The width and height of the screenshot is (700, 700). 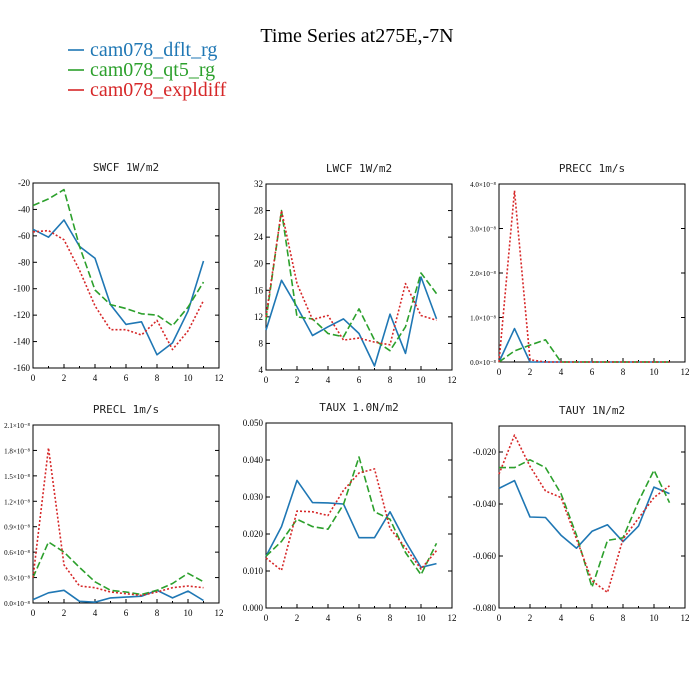 What do you see at coordinates (24, 262) in the screenshot?
I see `y-tick-label: -80` at bounding box center [24, 262].